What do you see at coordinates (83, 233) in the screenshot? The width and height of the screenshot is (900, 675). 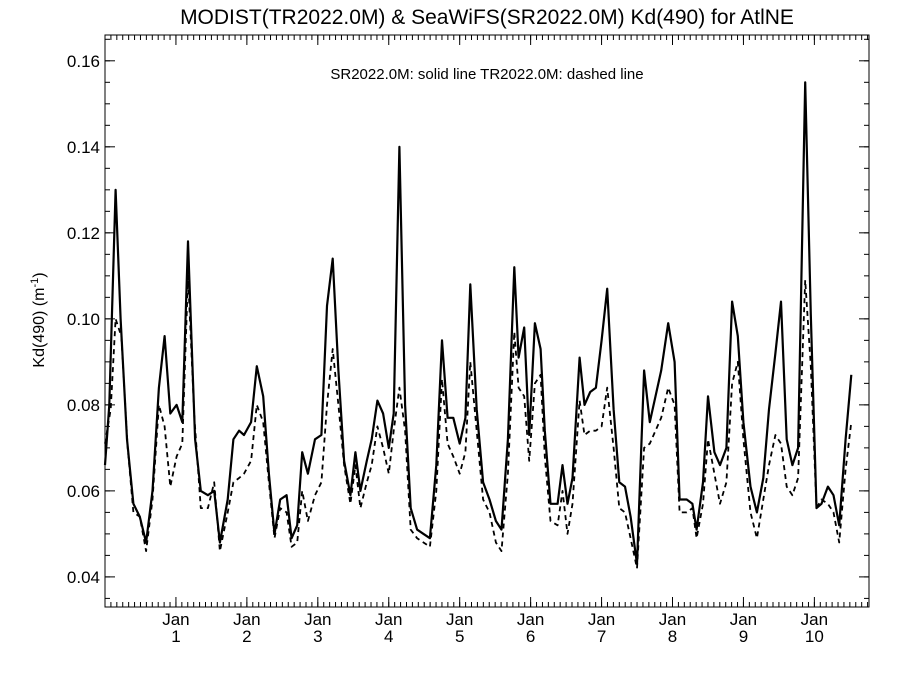 I see `y-tick-label: 0.12` at bounding box center [83, 233].